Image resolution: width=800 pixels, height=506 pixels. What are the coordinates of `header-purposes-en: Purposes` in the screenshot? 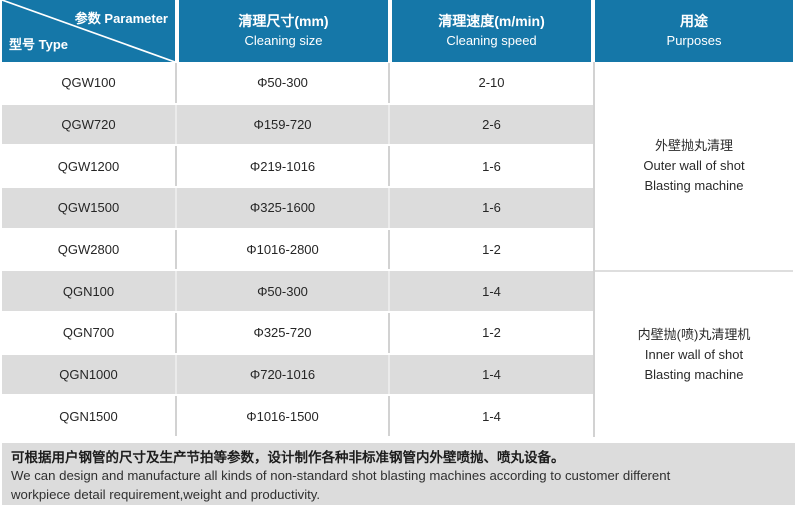 It's located at (694, 40).